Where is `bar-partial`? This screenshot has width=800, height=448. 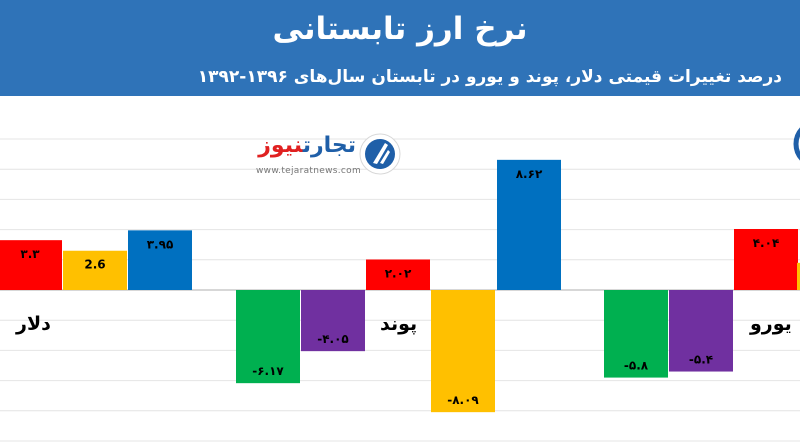
bar-partial is located at coordinates (798, 276).